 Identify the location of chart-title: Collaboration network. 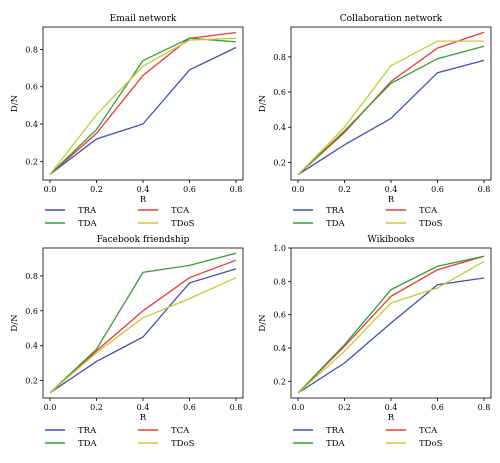
(391, 19).